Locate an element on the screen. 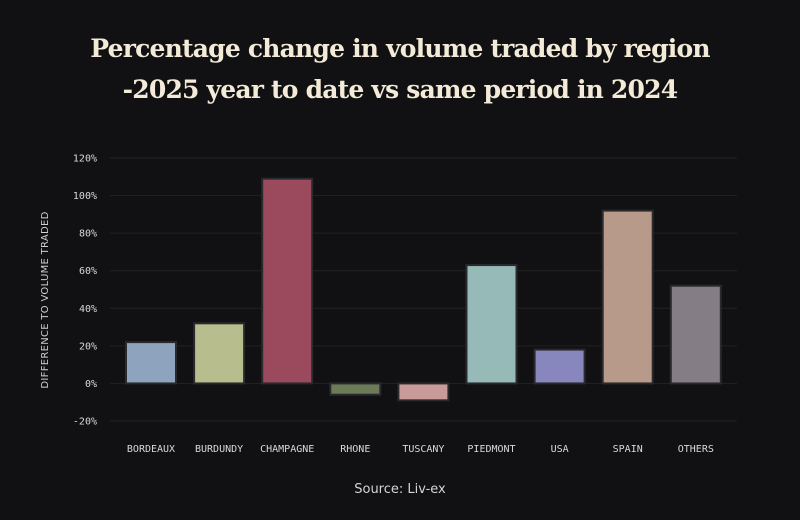  bar-piedmont is located at coordinates (491, 324).